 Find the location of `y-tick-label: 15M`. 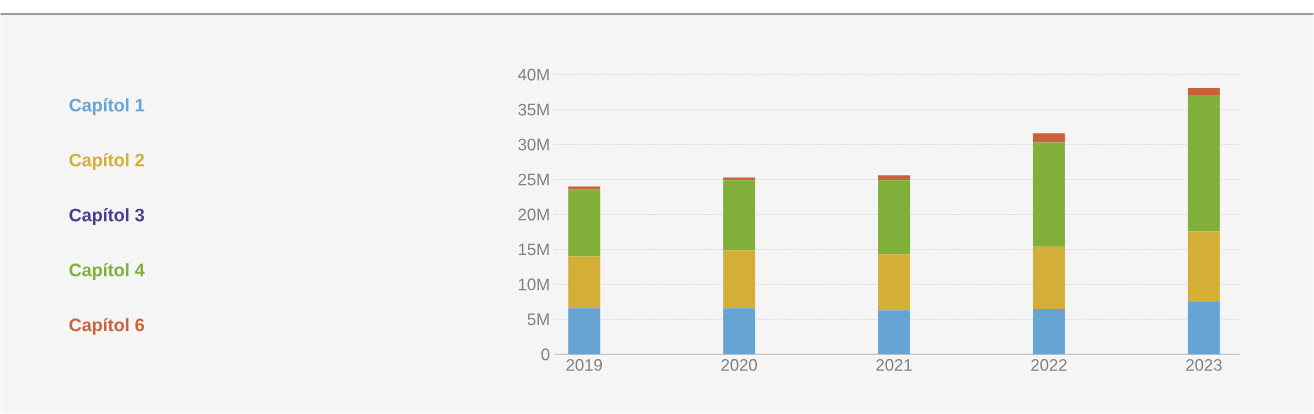

y-tick-label: 15M is located at coordinates (533, 249).